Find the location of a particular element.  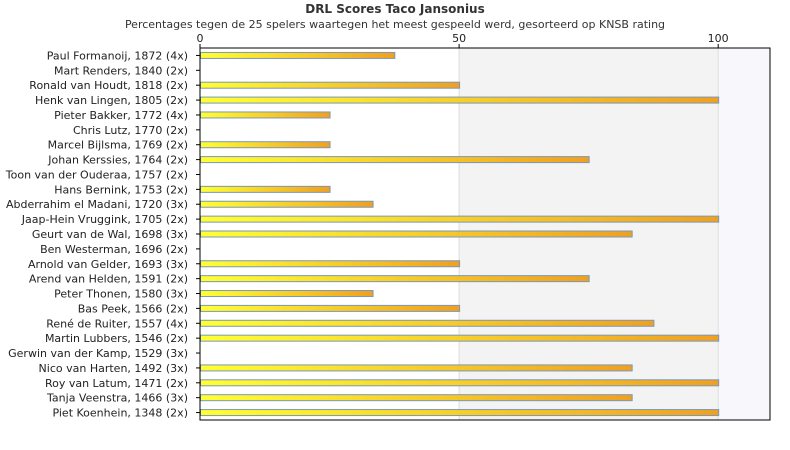

category-label: Hans Bernink, 1753 (2x) is located at coordinates (121, 189).